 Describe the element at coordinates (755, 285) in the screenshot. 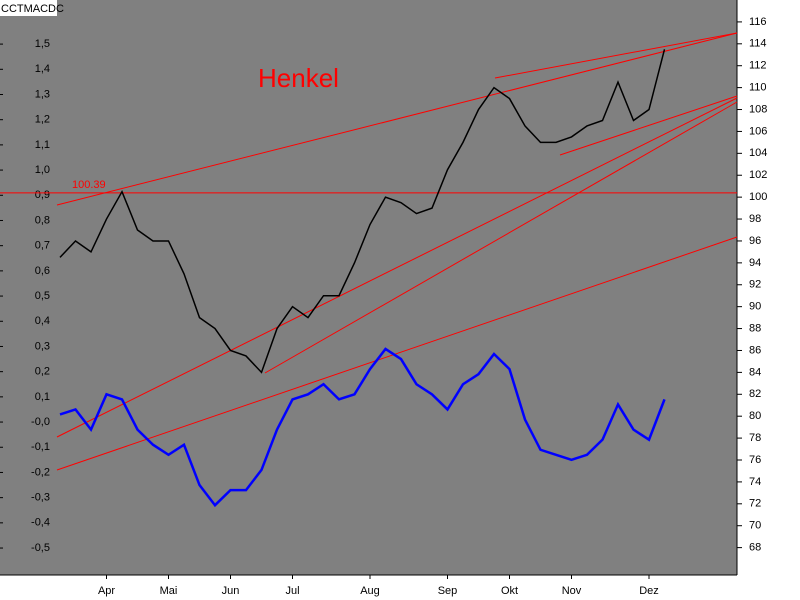

I see `y2-tick-label: 92` at that location.